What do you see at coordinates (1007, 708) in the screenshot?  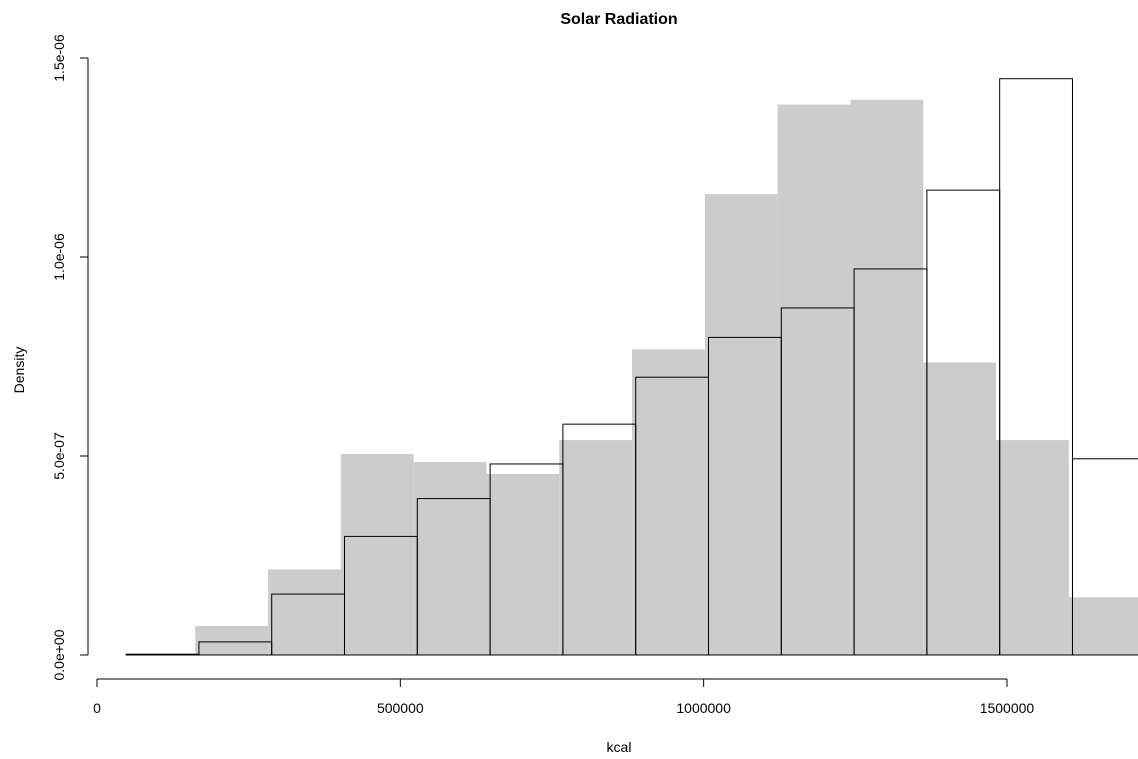 I see `x-tick-label: 1500000` at bounding box center [1007, 708].